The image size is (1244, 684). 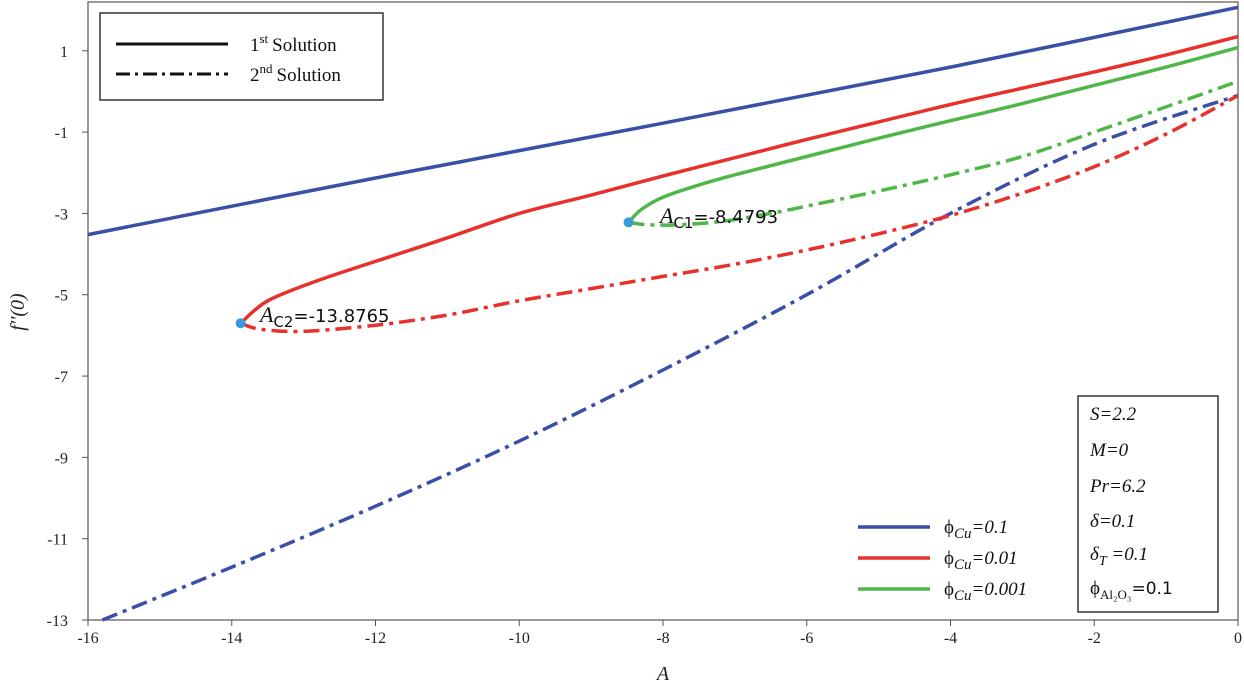 I want to click on x-tick-label: -14, so click(x=231, y=638).